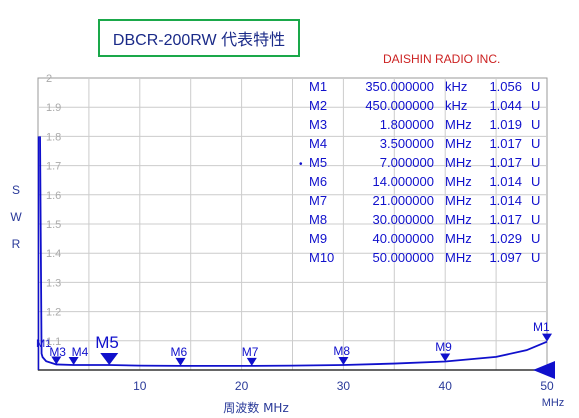  What do you see at coordinates (318, 105) in the screenshot?
I see `table-marker-name: M2` at bounding box center [318, 105].